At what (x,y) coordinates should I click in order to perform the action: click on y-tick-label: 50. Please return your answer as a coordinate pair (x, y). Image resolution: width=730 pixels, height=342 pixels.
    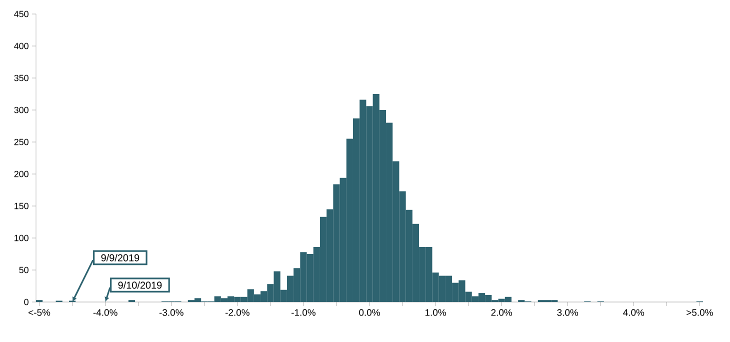
    Looking at the image, I should click on (23, 270).